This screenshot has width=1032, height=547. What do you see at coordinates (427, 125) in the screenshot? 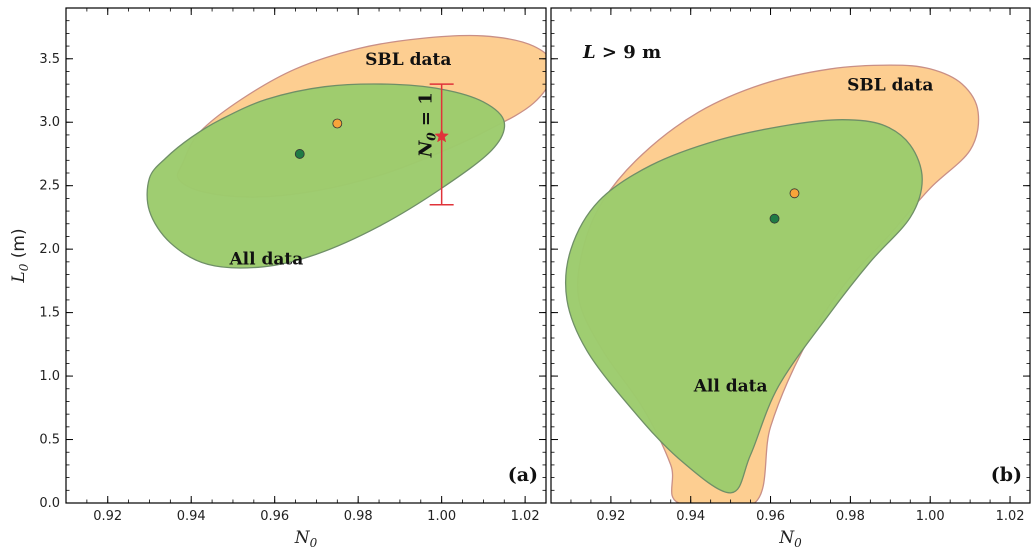
I see `n0-equals-1-label: N0 = 1` at bounding box center [427, 125].